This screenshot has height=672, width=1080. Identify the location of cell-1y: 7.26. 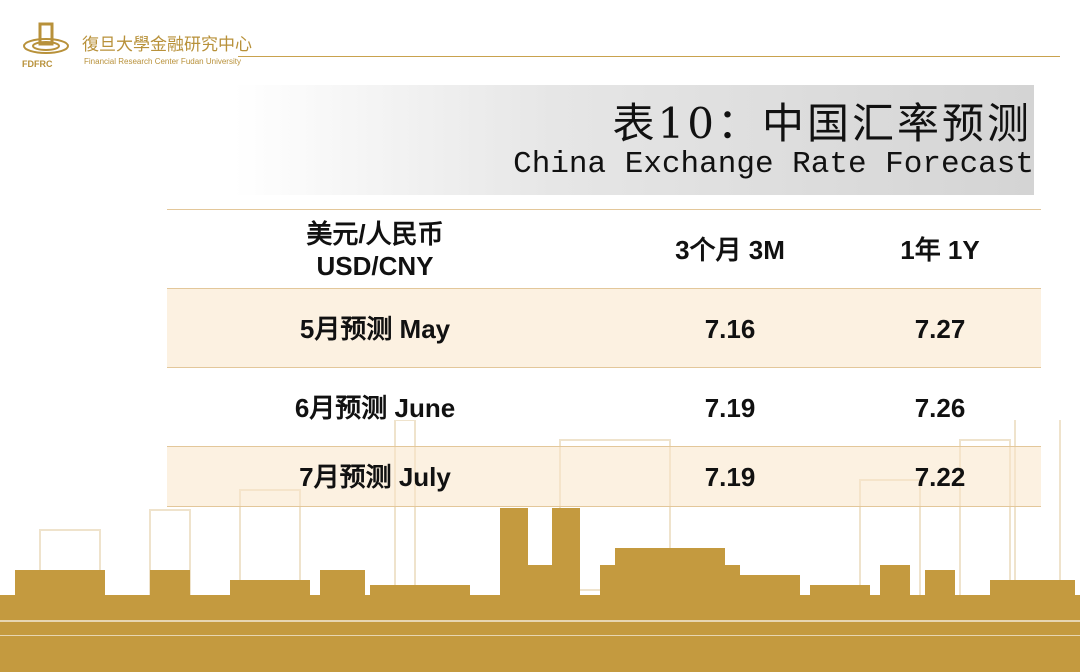
(940, 408).